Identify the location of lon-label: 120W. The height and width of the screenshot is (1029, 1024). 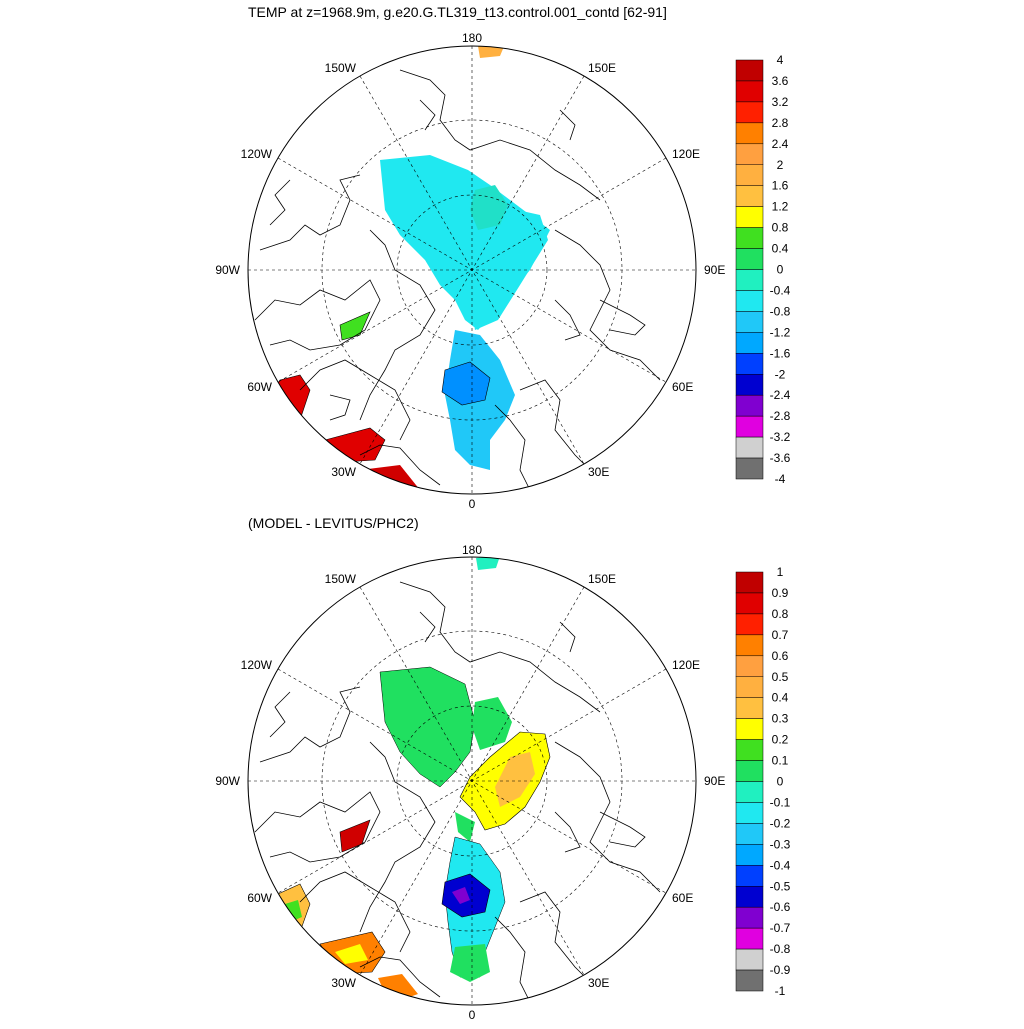
(257, 665).